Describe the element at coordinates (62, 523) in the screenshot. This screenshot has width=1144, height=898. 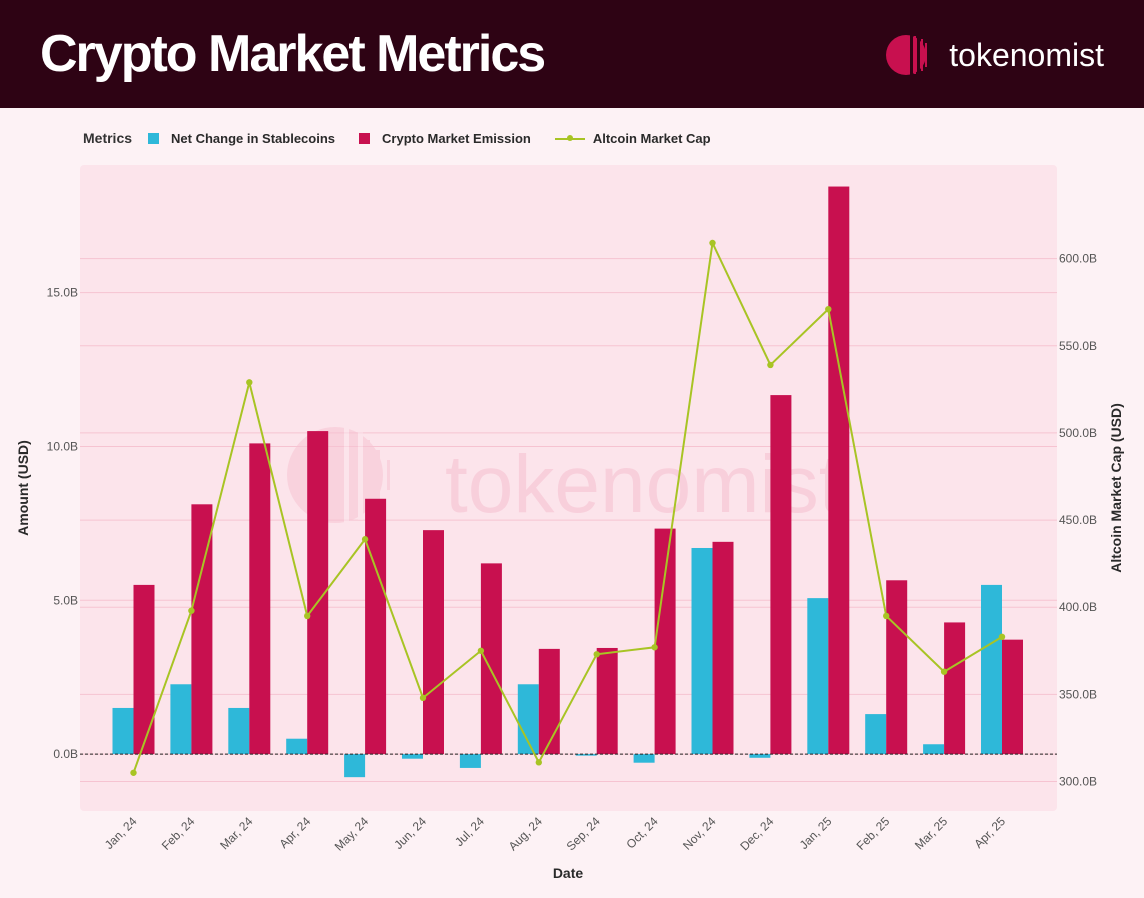
I see `y-axis-ticks: 0.0B 5.0B 10.0B 15.0B` at that location.